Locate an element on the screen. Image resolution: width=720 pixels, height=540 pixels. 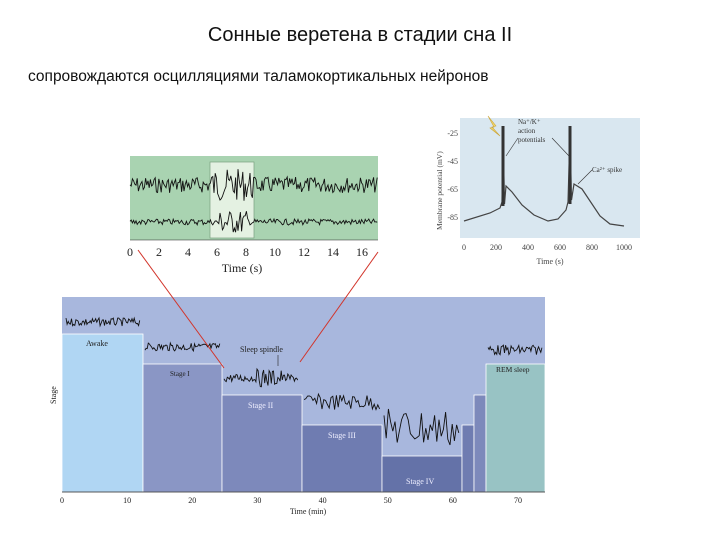
stage-3-return-block is located at coordinates (468, 458).